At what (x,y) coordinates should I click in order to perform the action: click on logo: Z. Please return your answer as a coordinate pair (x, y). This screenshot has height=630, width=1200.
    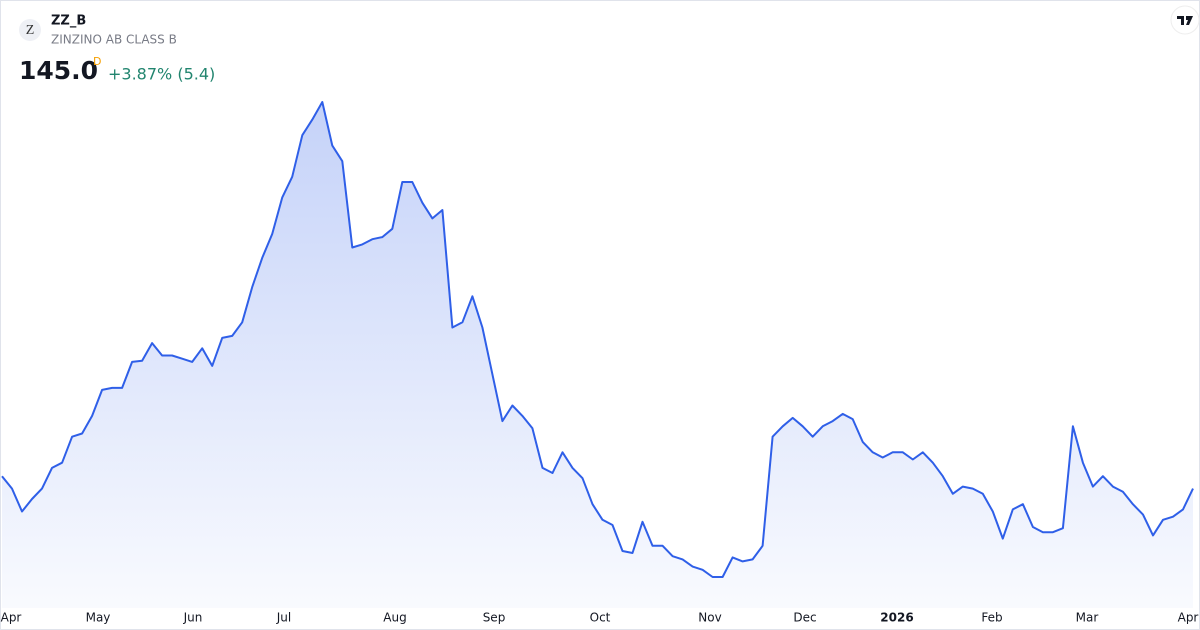
    Looking at the image, I should click on (30, 30).